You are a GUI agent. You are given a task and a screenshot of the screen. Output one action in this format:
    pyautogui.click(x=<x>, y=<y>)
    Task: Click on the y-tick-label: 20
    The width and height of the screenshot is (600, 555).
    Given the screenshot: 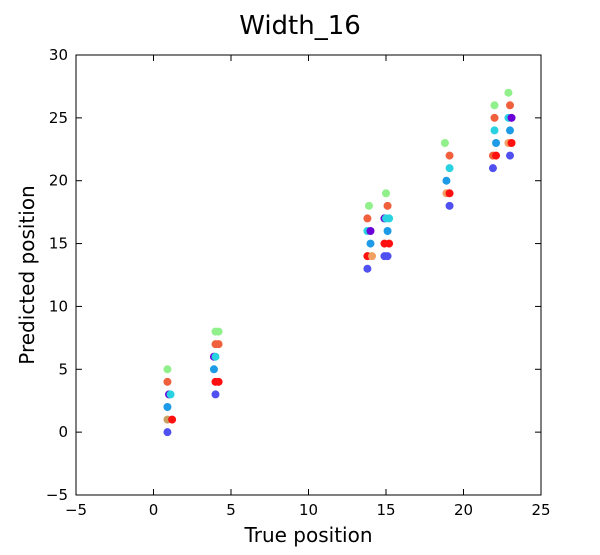 What is the action you would take?
    pyautogui.click(x=58, y=181)
    